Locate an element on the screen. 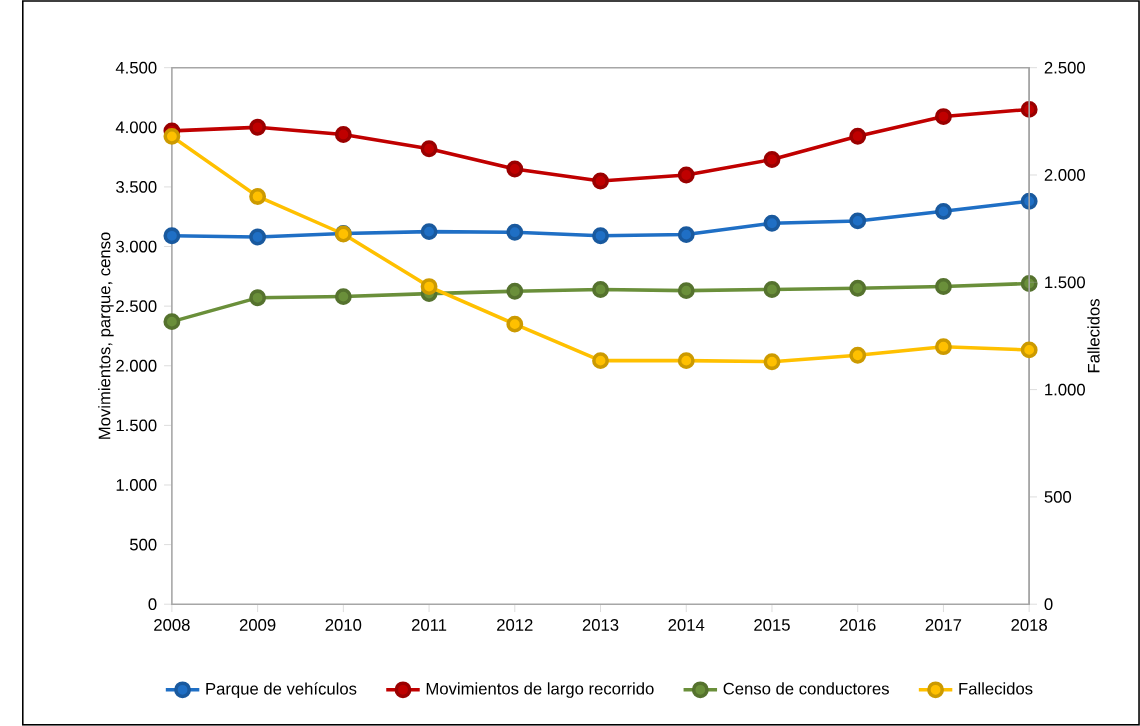 The width and height of the screenshot is (1140, 726). y2-tick-label: 2.000 is located at coordinates (1064, 175).